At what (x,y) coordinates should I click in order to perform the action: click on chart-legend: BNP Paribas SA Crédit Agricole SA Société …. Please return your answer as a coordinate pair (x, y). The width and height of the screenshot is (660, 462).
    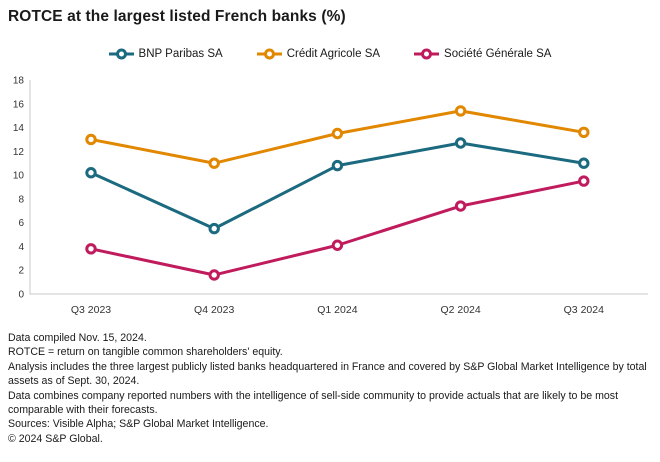
    Looking at the image, I should click on (330, 54).